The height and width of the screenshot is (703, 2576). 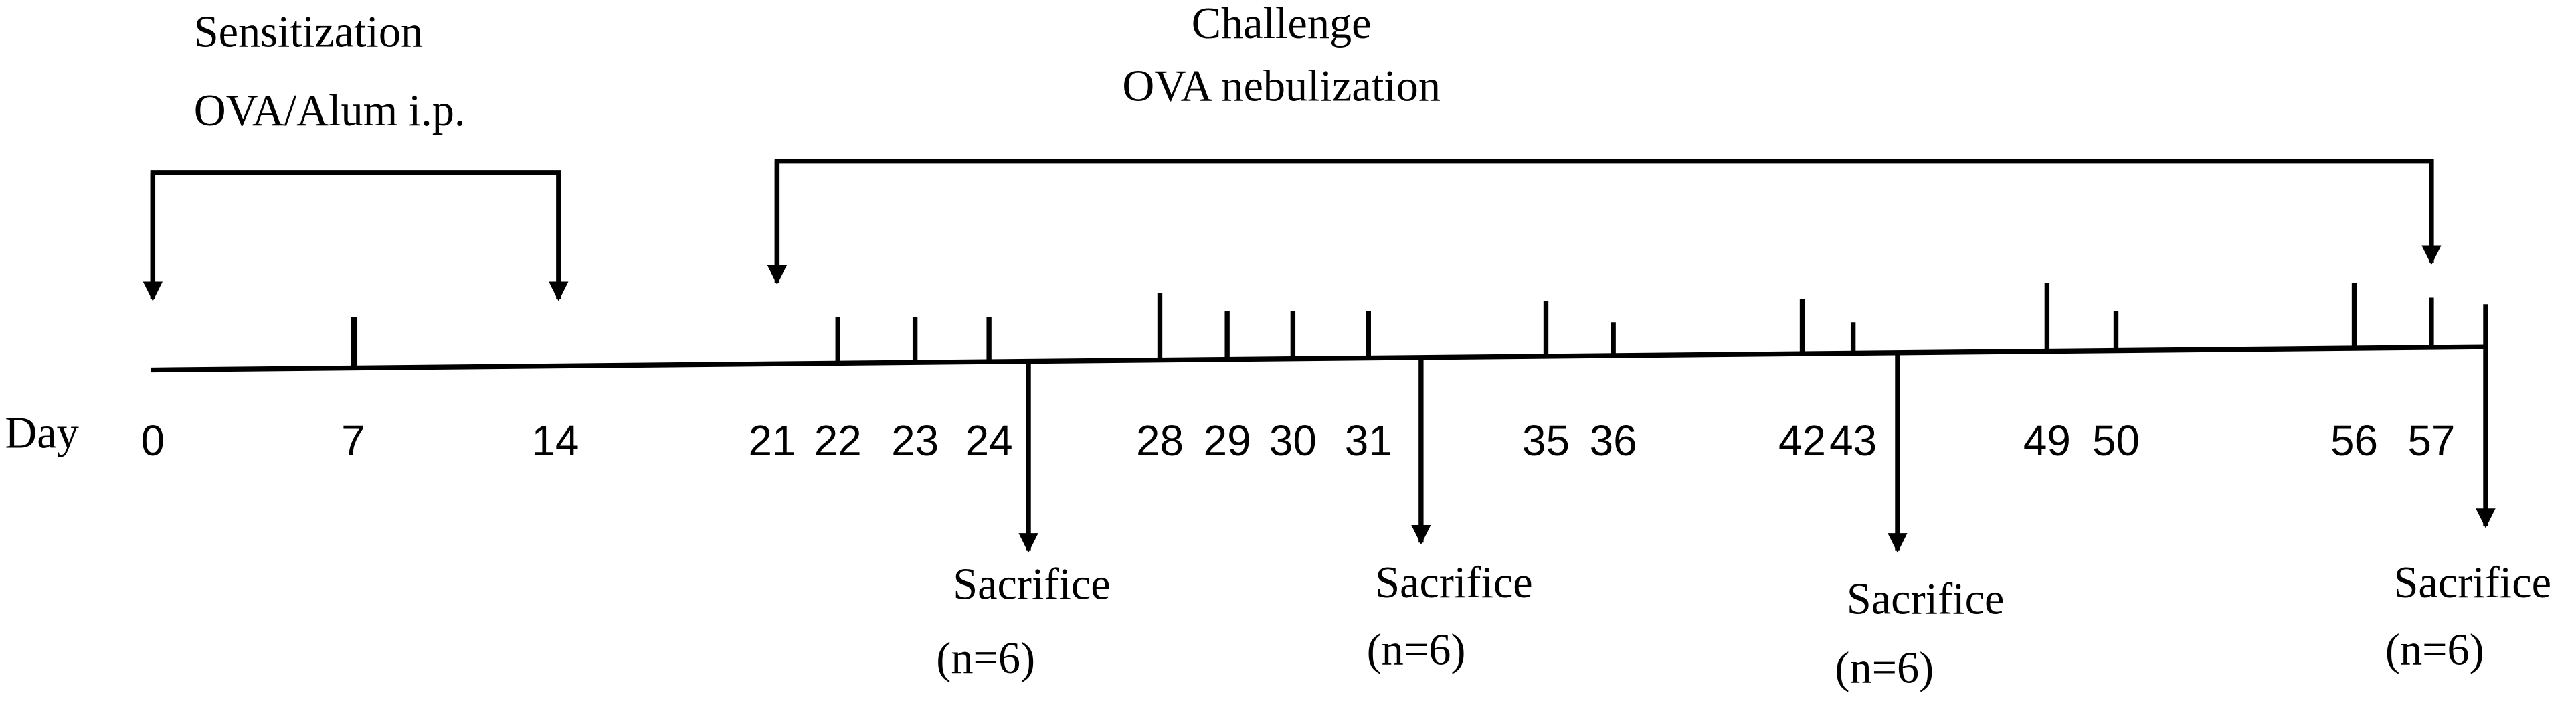 I want to click on day-label: 49, so click(x=2047, y=440).